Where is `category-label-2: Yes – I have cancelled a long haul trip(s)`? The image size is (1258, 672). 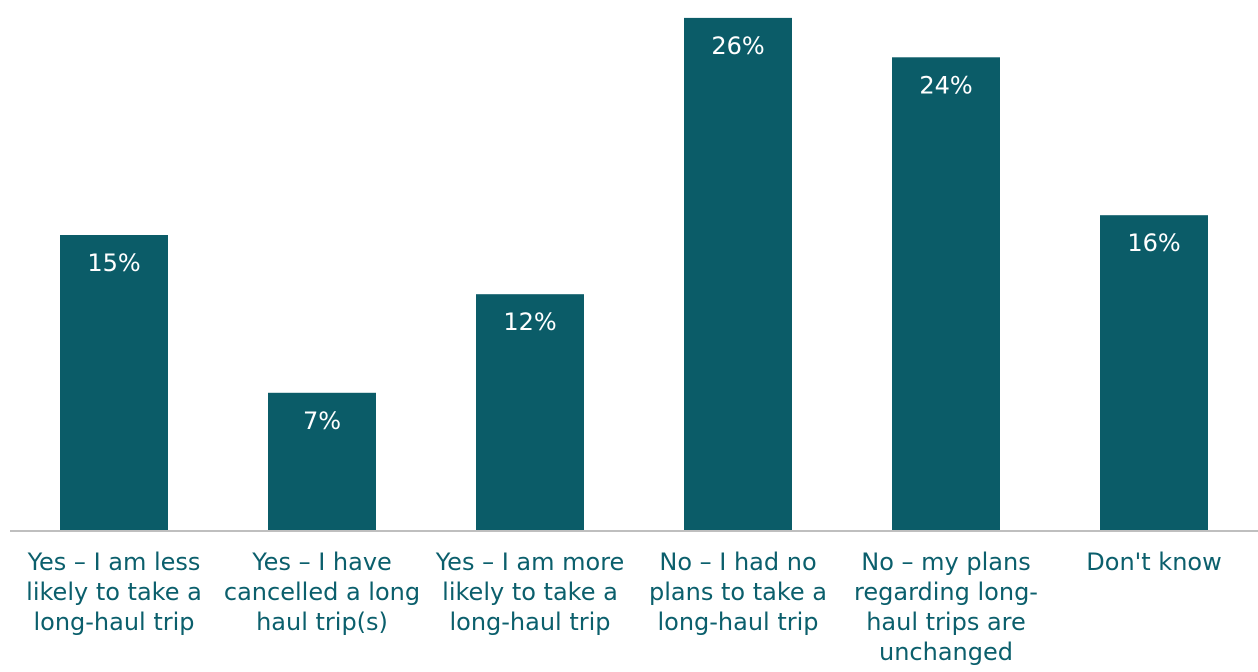 category-label-2: Yes – I have cancelled a long haul trip(s) is located at coordinates (322, 592).